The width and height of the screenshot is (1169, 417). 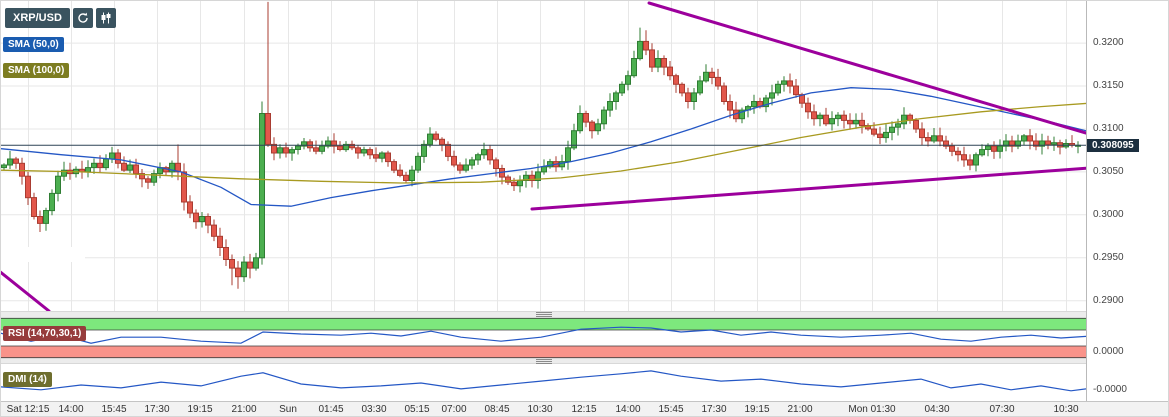 What do you see at coordinates (36, 70) in the screenshot?
I see `sma100-label: SMA (100,0)` at bounding box center [36, 70].